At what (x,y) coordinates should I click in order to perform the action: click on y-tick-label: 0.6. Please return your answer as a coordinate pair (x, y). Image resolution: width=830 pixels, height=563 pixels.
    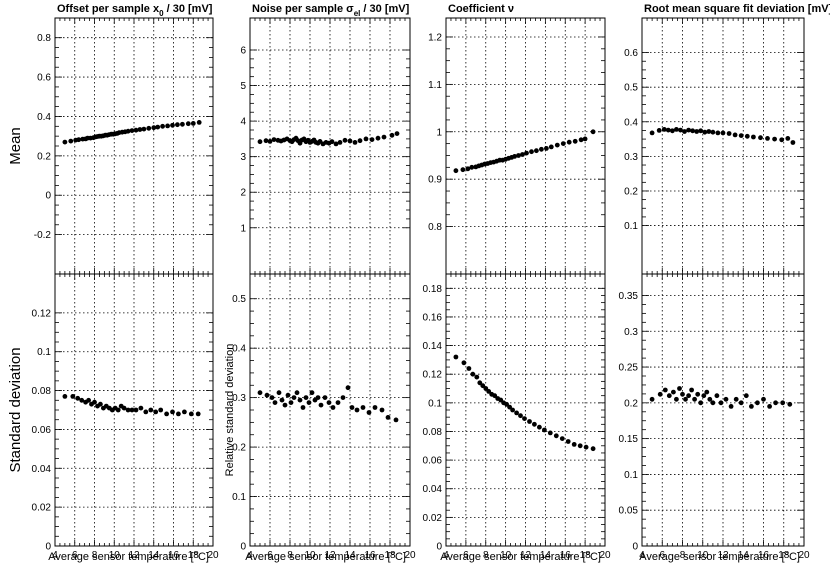
    Looking at the image, I should click on (44, 78).